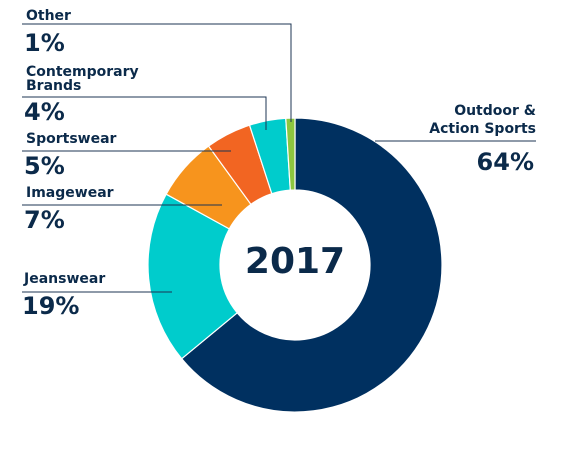 Image resolution: width=562 pixels, height=464 pixels. Describe the element at coordinates (290, 154) in the screenshot. I see `slice-other` at that location.